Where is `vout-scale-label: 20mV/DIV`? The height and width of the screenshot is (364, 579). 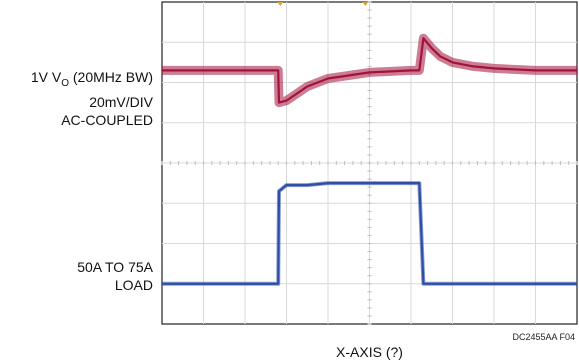
vout-scale-label: 20mV/DIV is located at coordinates (121, 101).